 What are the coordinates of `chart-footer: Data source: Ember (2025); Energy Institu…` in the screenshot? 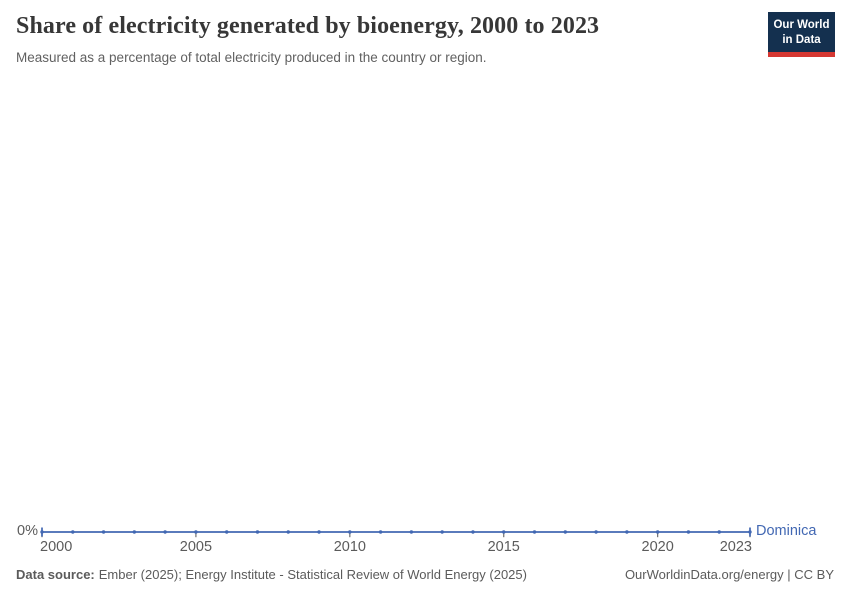 It's located at (425, 575).